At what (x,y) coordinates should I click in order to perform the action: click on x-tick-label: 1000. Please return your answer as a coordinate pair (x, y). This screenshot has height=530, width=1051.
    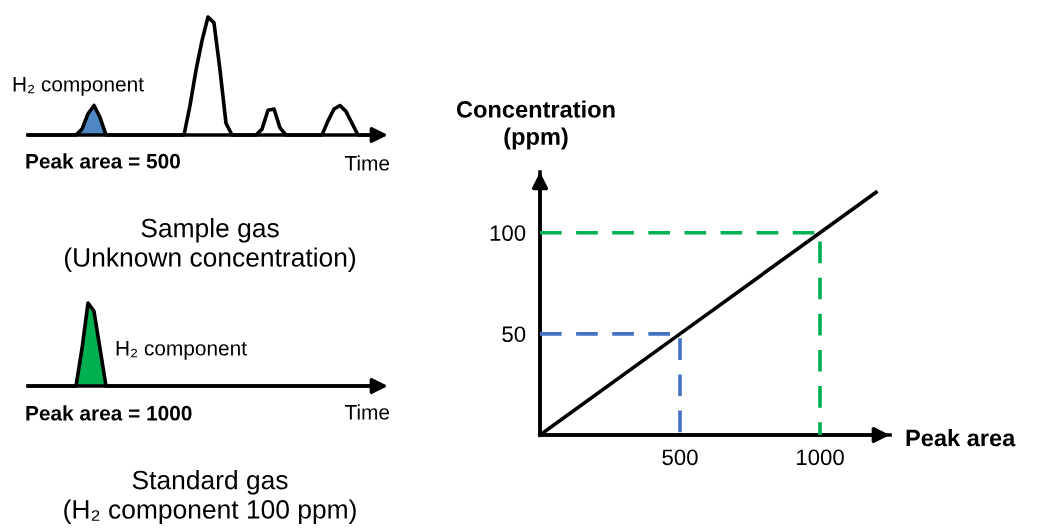
    Looking at the image, I should click on (820, 457).